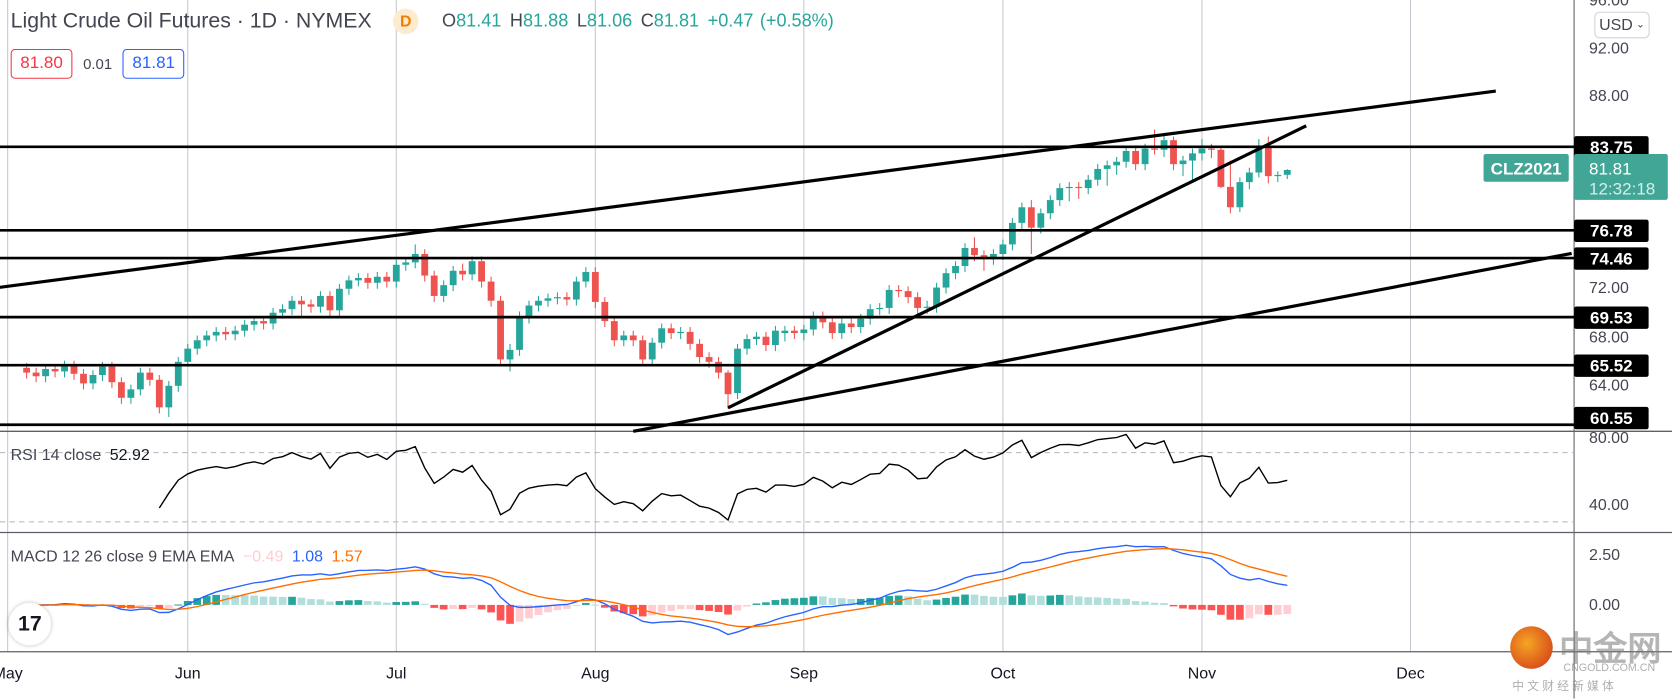 Image resolution: width=1672 pixels, height=699 pixels. I want to click on price-level-label: 76.78, so click(1611, 231).